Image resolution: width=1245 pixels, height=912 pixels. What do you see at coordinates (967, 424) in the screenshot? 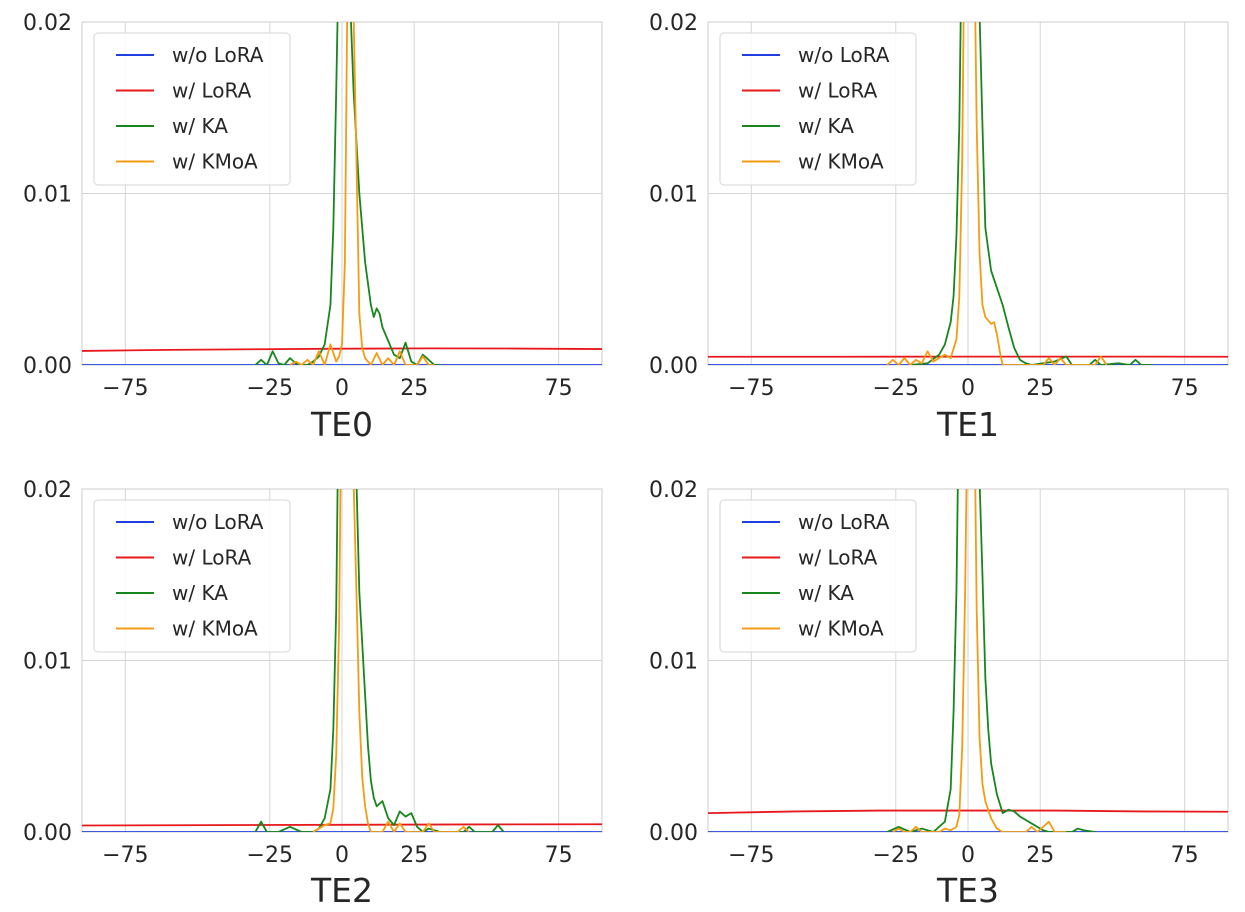
I see `x-axis-label: TE1` at bounding box center [967, 424].